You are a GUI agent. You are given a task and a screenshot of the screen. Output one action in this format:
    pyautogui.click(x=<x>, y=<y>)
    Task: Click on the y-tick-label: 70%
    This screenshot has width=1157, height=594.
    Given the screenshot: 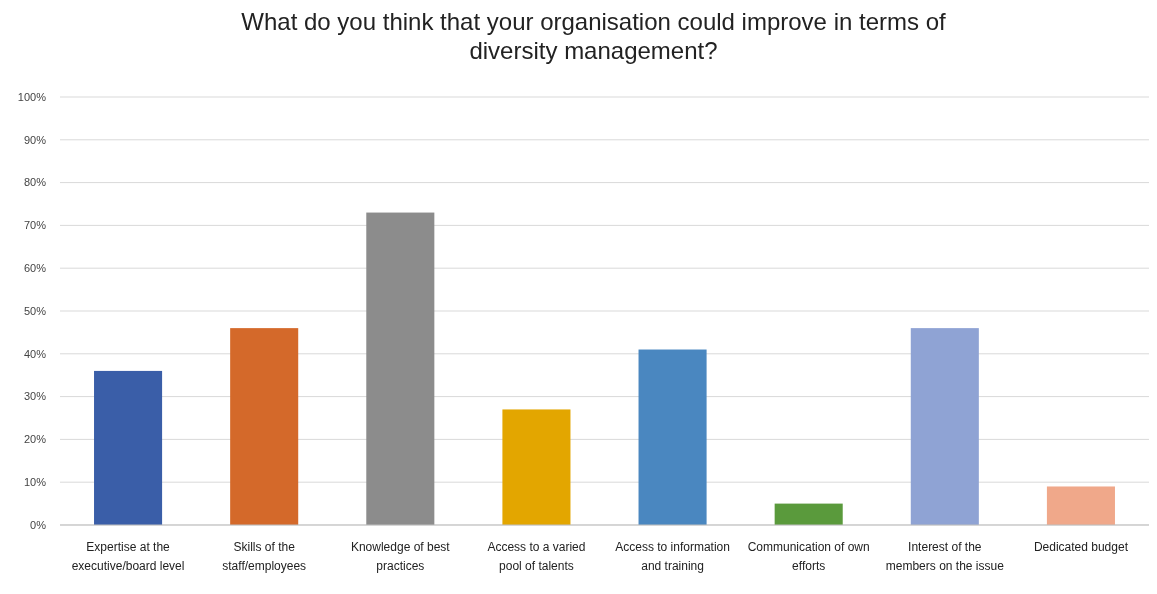 What is the action you would take?
    pyautogui.click(x=35, y=225)
    